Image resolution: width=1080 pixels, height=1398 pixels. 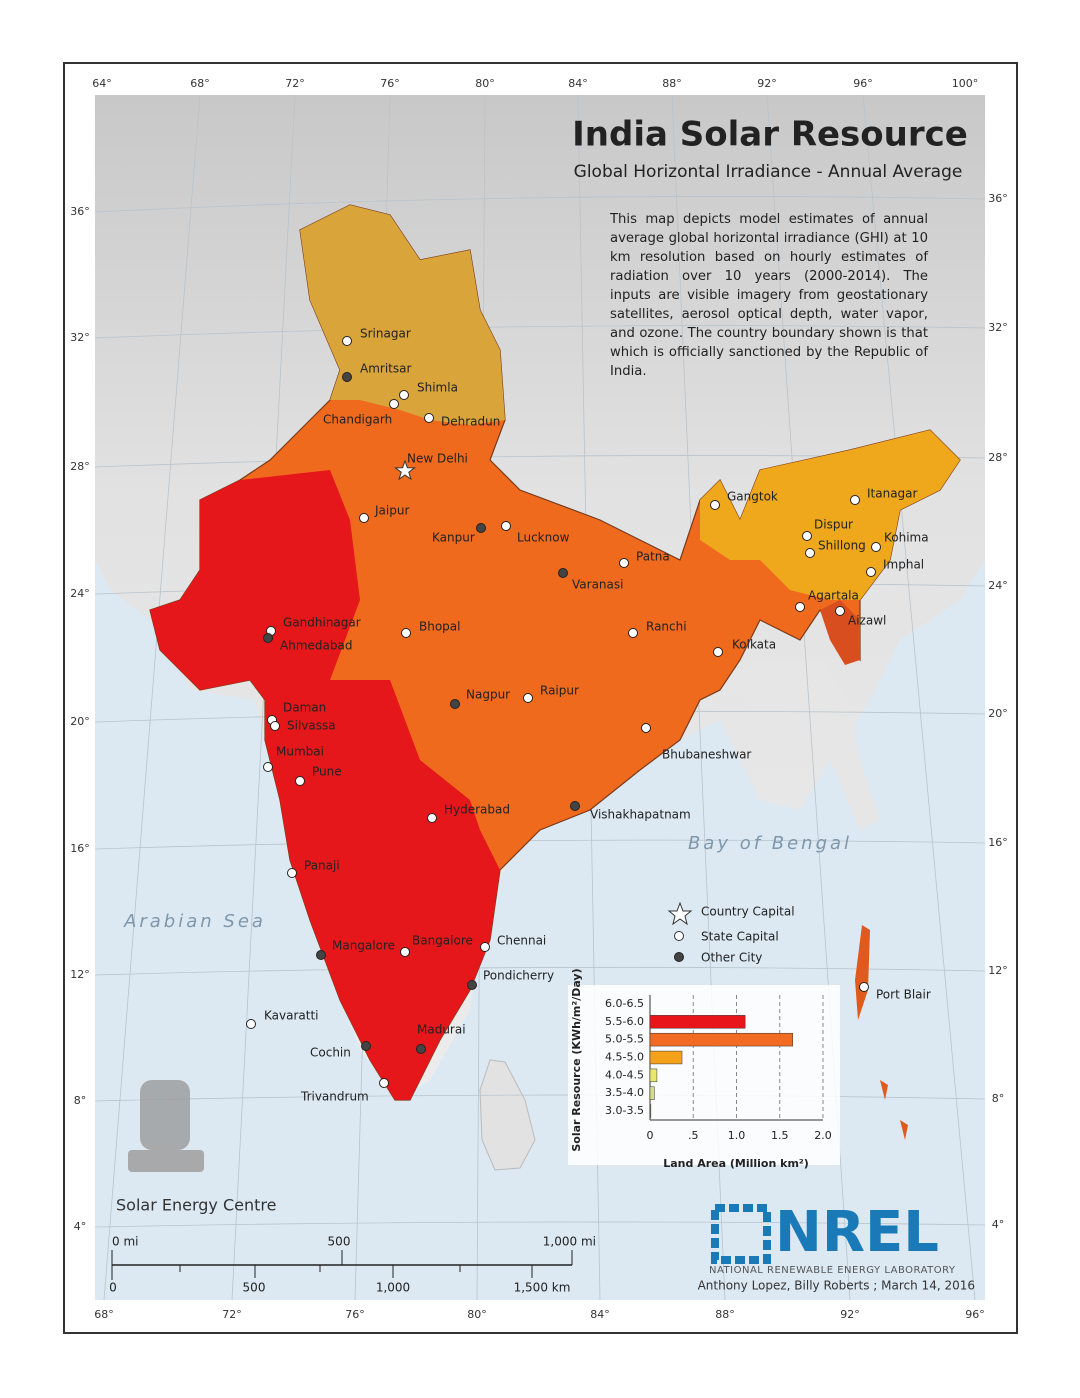 What do you see at coordinates (393, 1288) in the screenshot?
I see `scale-label: 1,000` at bounding box center [393, 1288].